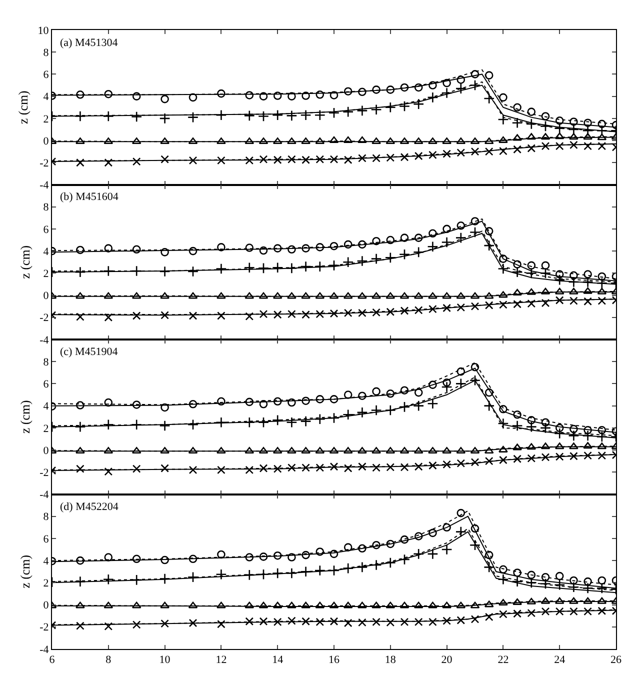 The image size is (634, 679). What do you see at coordinates (447, 660) in the screenshot?
I see `x-tick-label: 20` at bounding box center [447, 660].